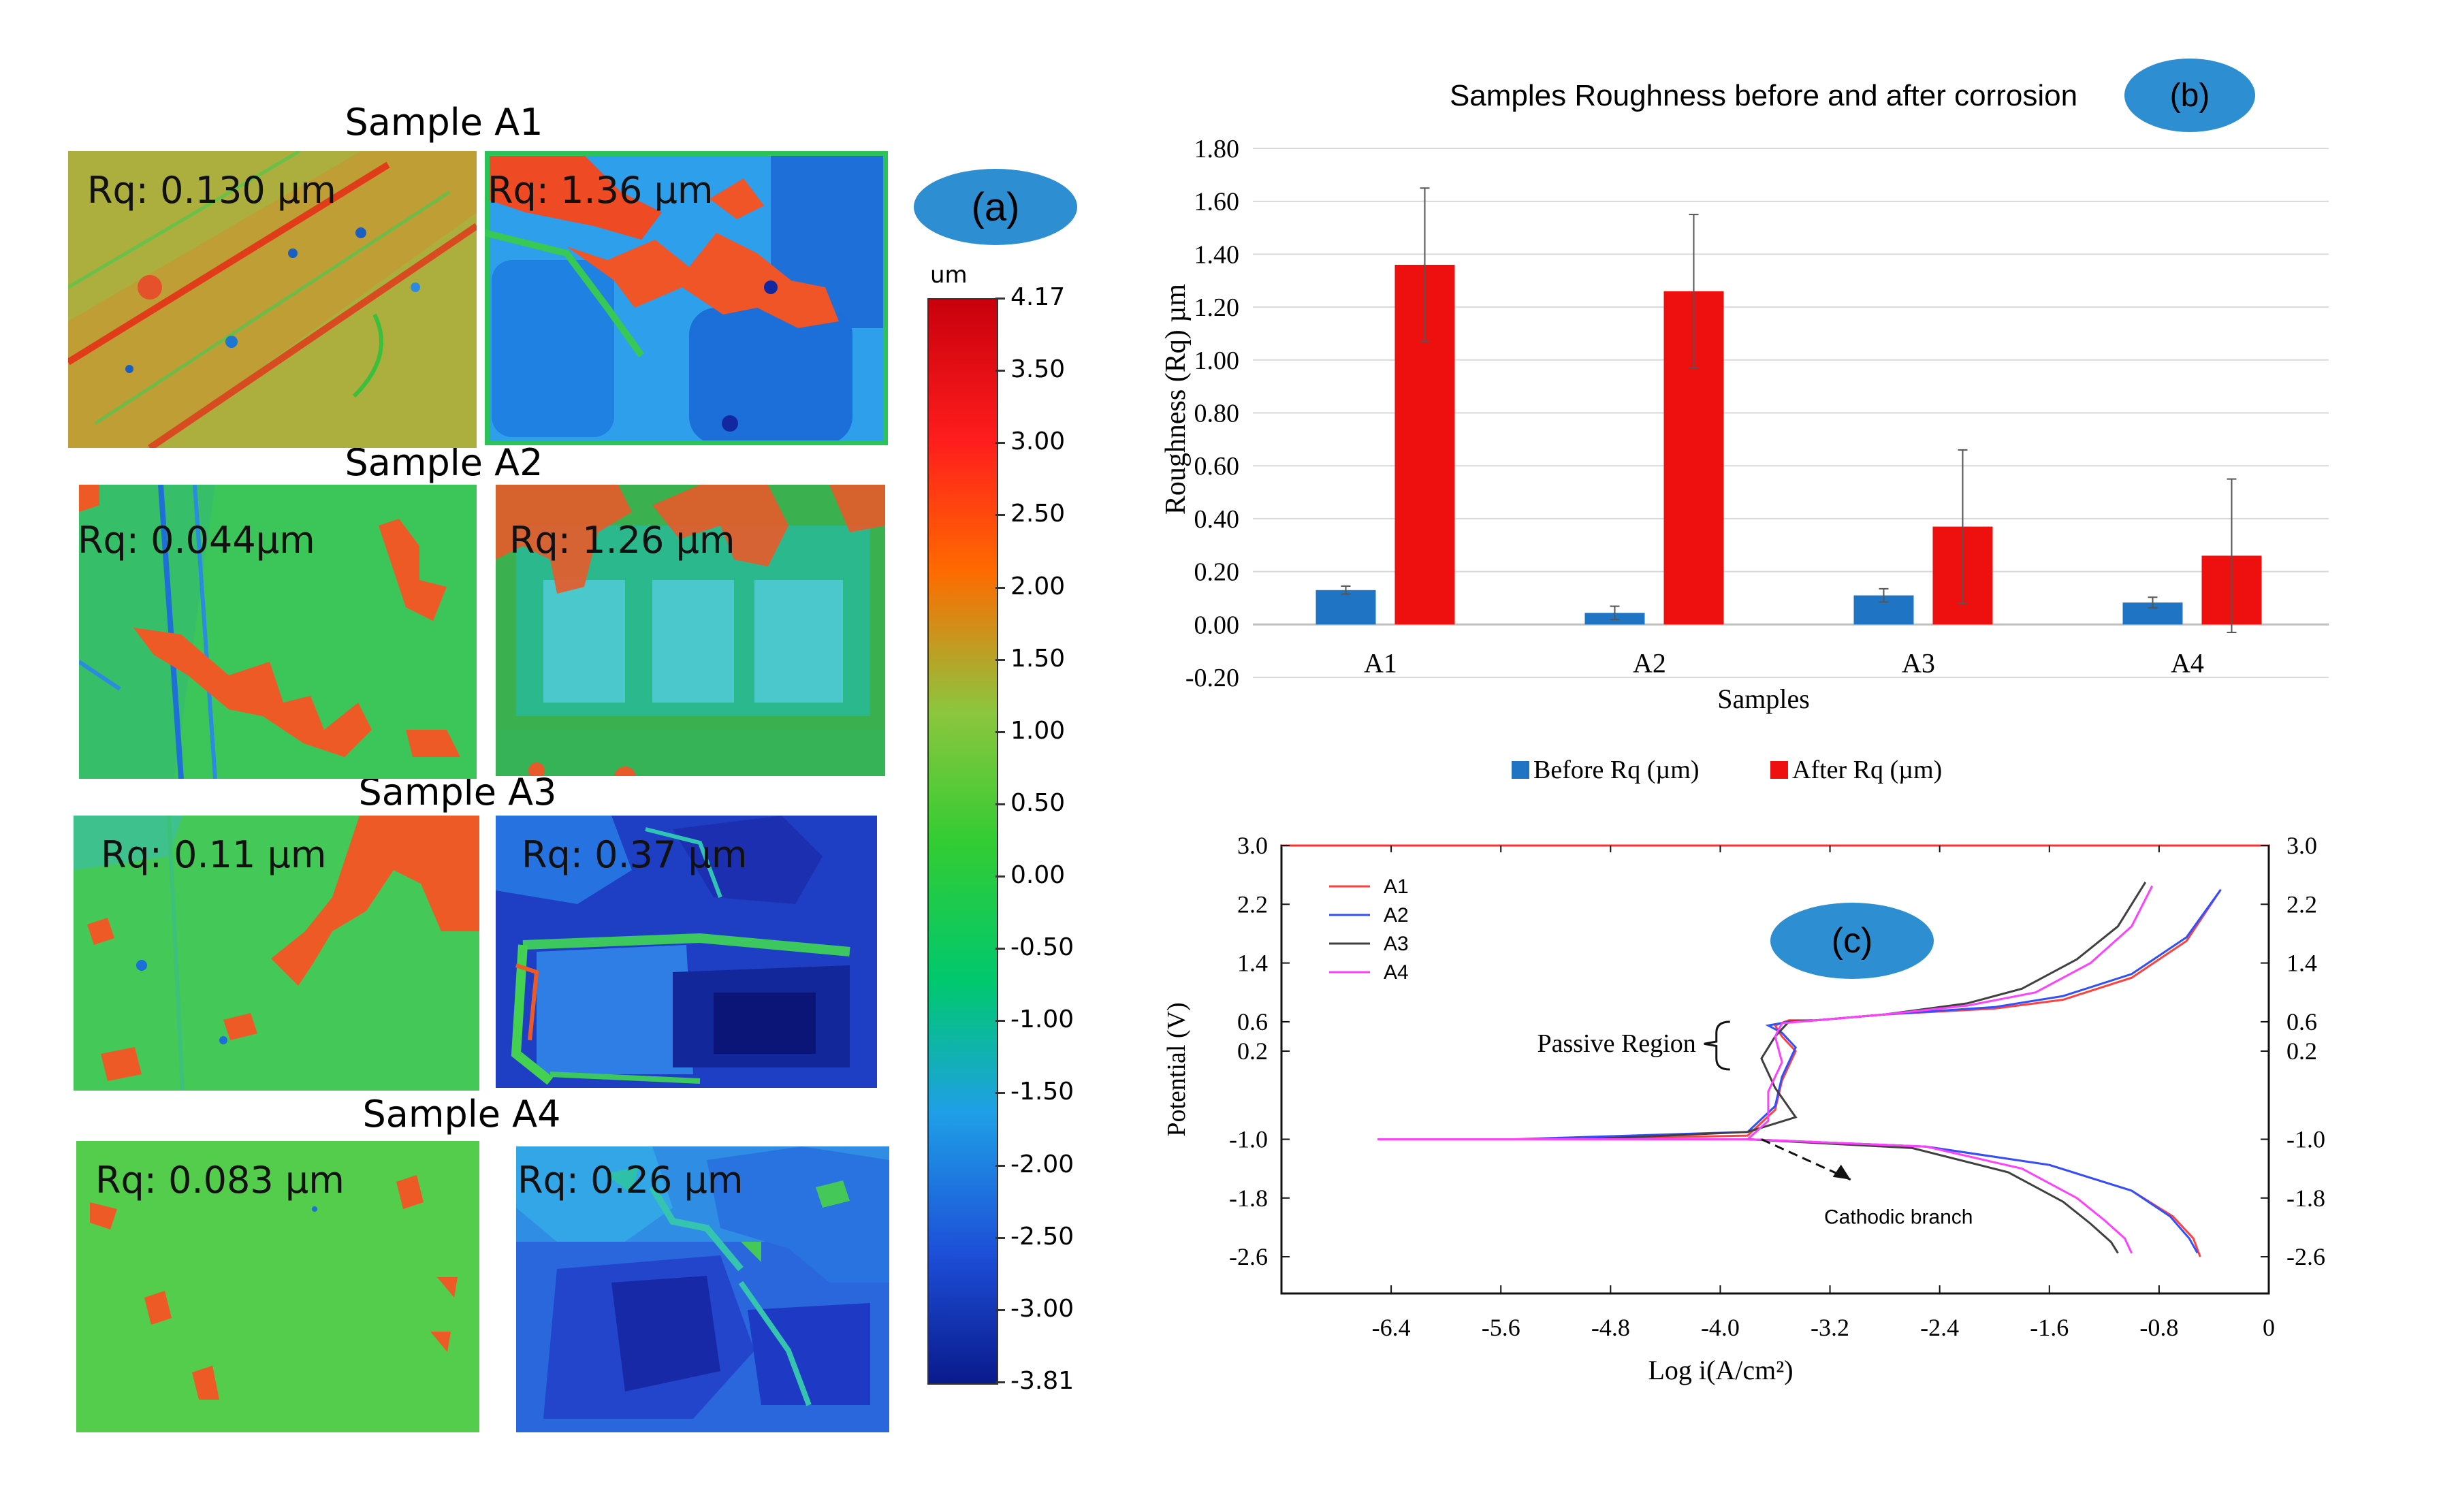 The height and width of the screenshot is (1512, 2439). I want to click on chart-b-legend-label: After Rq (µm), so click(1867, 770).